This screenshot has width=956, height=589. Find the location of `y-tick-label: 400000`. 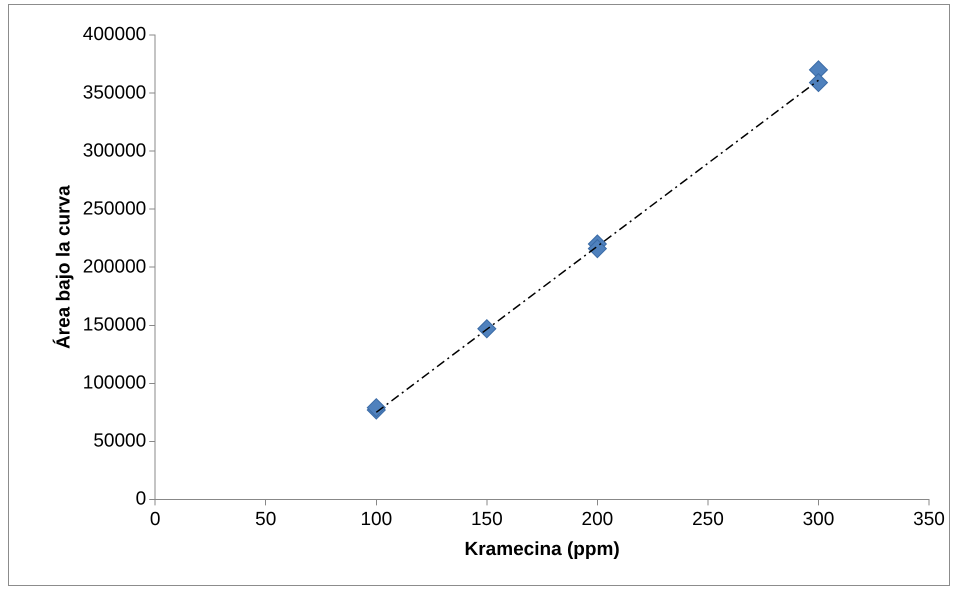

y-tick-label: 400000 is located at coordinates (114, 35).